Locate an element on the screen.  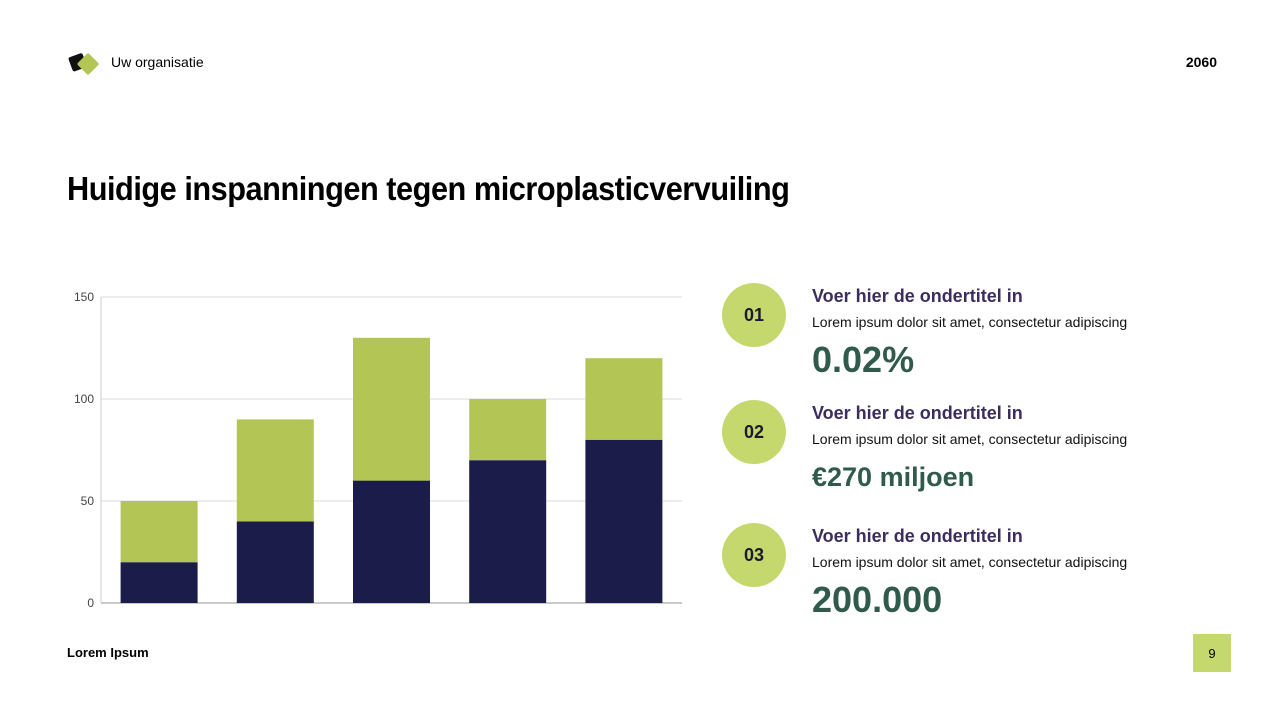
y-tick-label: 50 is located at coordinates (88, 501).